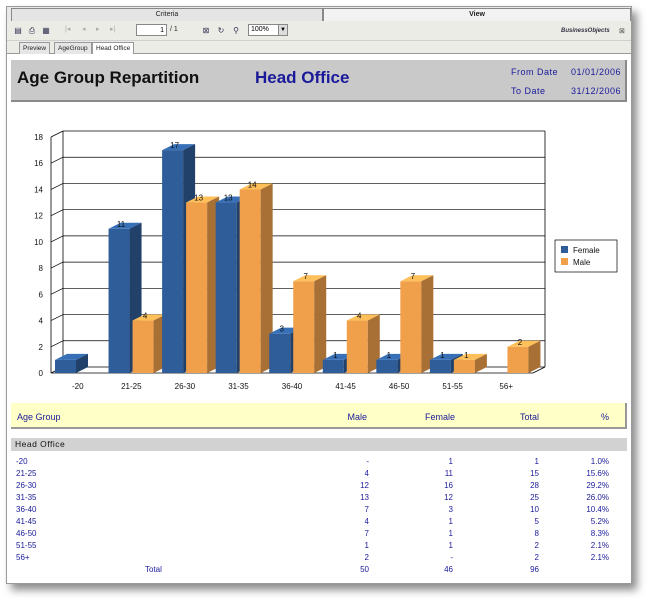  I want to click on table-row: 21-25 4 11 15 15.6%, so click(319, 475).